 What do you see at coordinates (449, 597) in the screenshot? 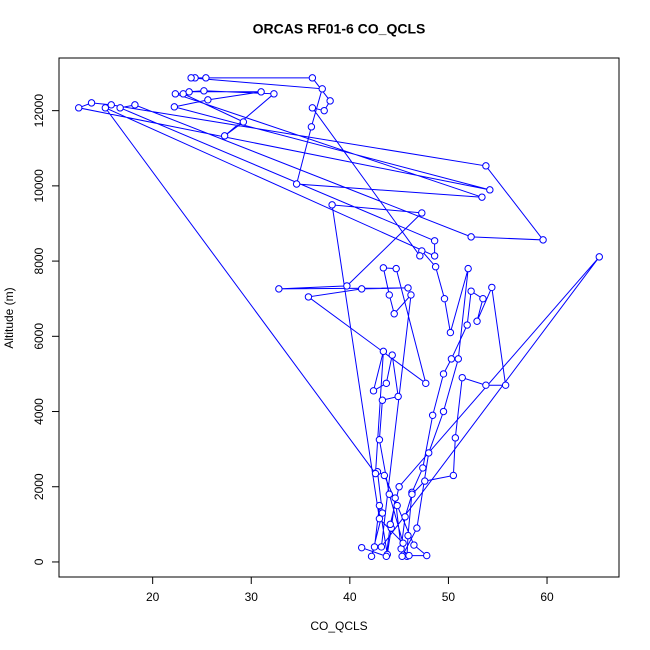
I see `x-tick-label: 50` at bounding box center [449, 597].